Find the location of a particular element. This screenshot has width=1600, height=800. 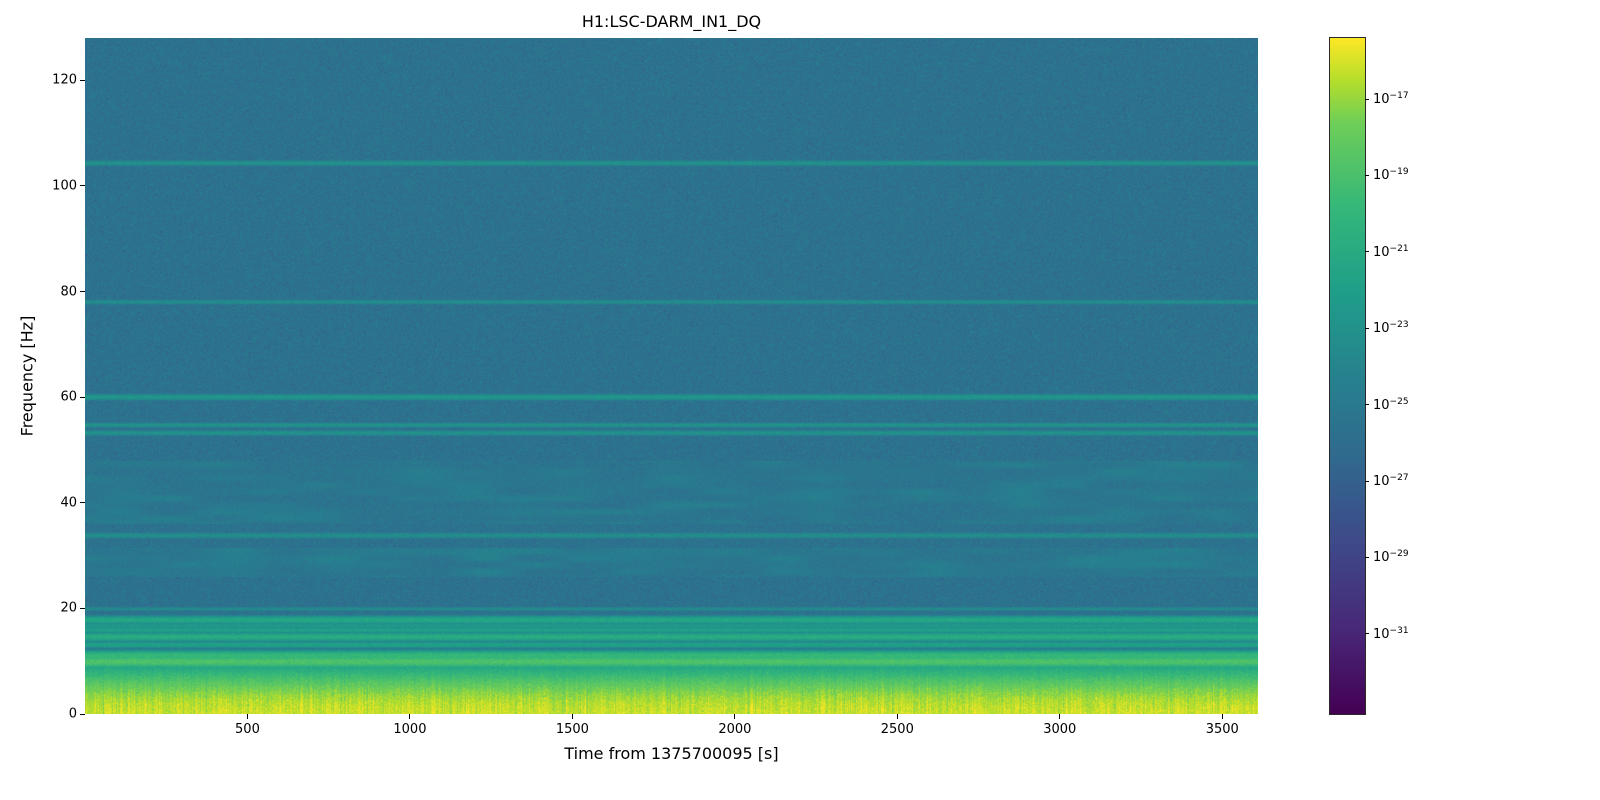

x-axis-label: Time from 1375700095 [s] is located at coordinates (671, 753).